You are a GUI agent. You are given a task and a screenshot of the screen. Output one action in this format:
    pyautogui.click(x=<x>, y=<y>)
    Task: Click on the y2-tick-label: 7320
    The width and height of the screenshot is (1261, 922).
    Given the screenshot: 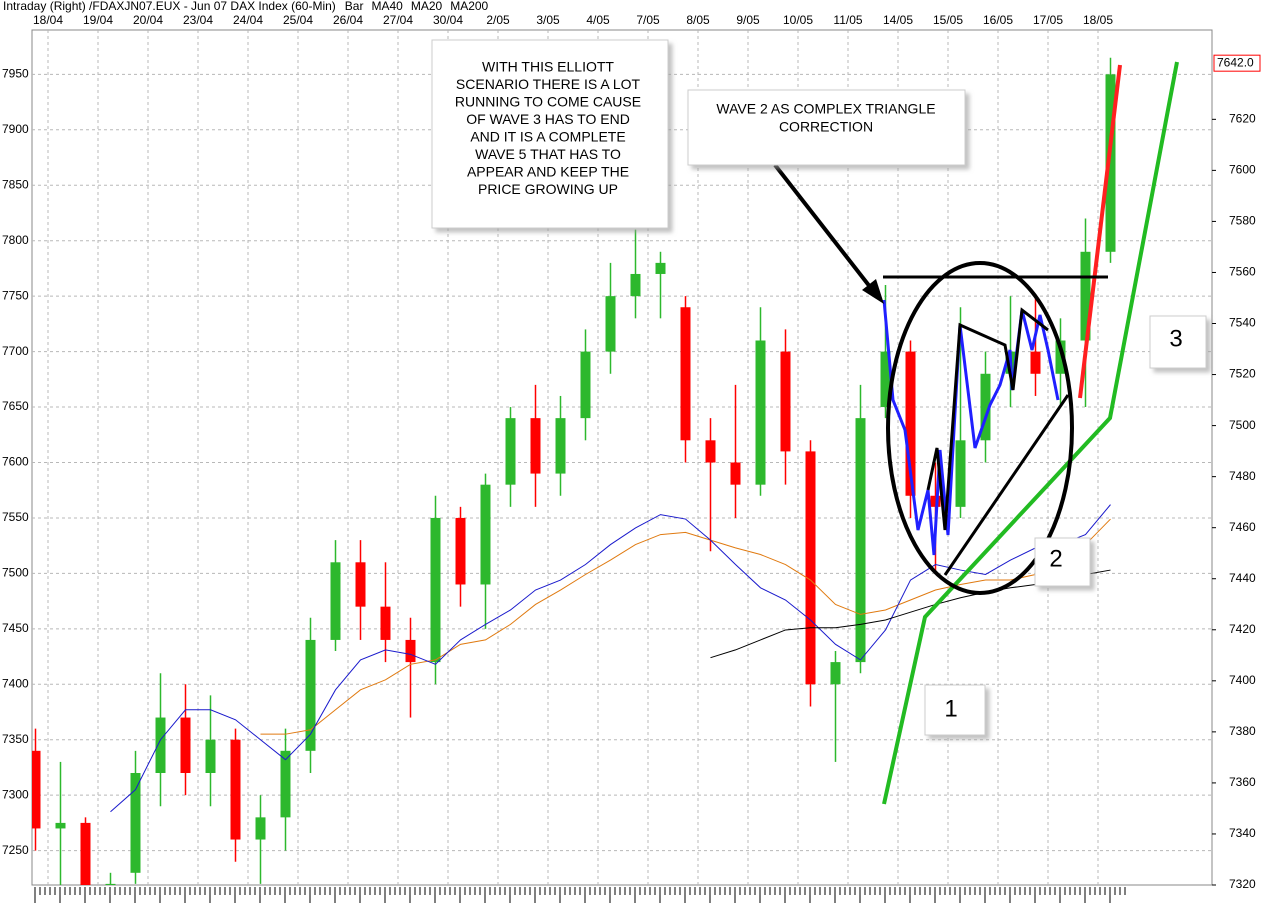 What is the action you would take?
    pyautogui.click(x=1242, y=884)
    